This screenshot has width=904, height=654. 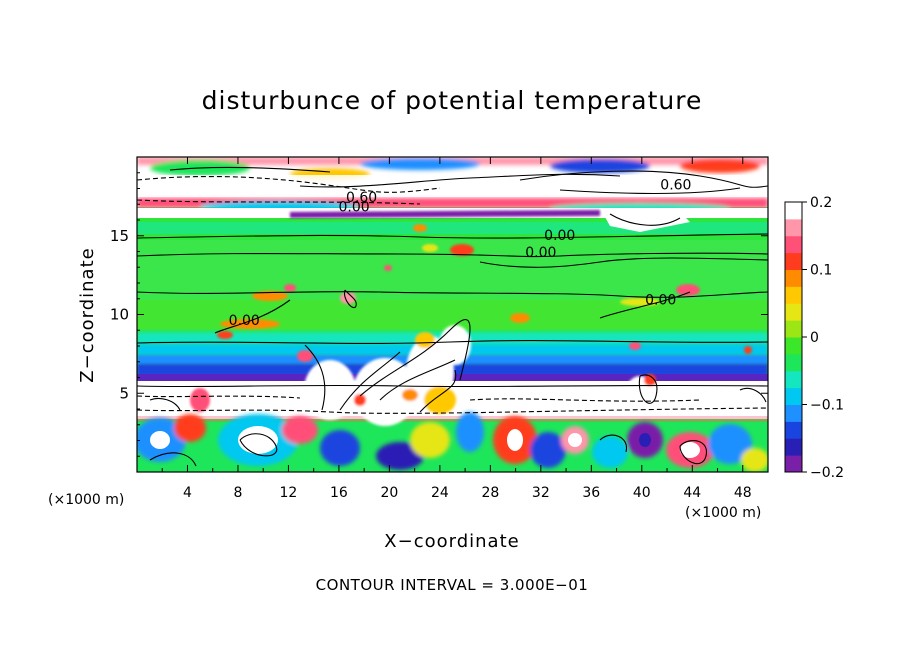 I want to click on y-tick-label: 10, so click(x=119, y=315).